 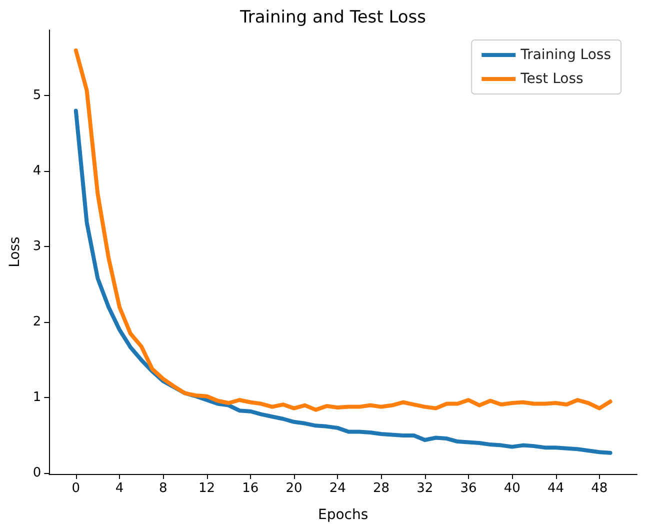 What do you see at coordinates (566, 55) in the screenshot?
I see `legend-label: Training Loss` at bounding box center [566, 55].